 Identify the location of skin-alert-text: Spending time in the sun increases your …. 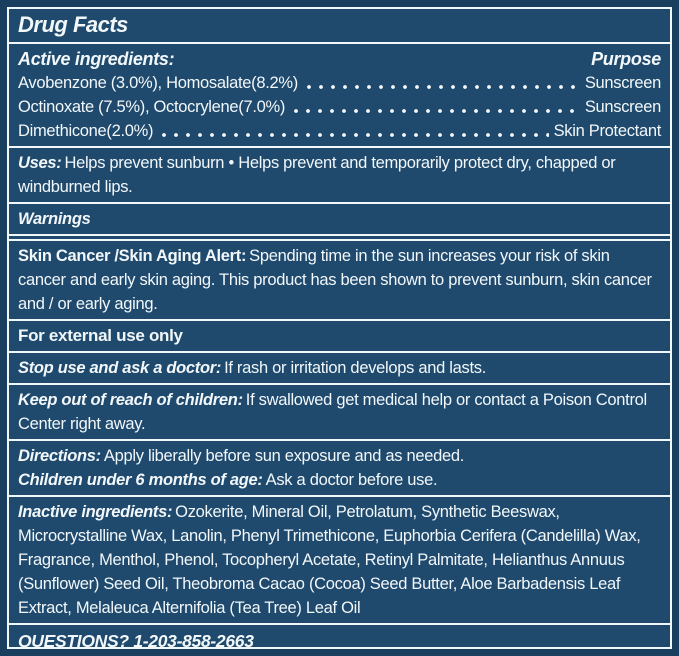
(335, 280).